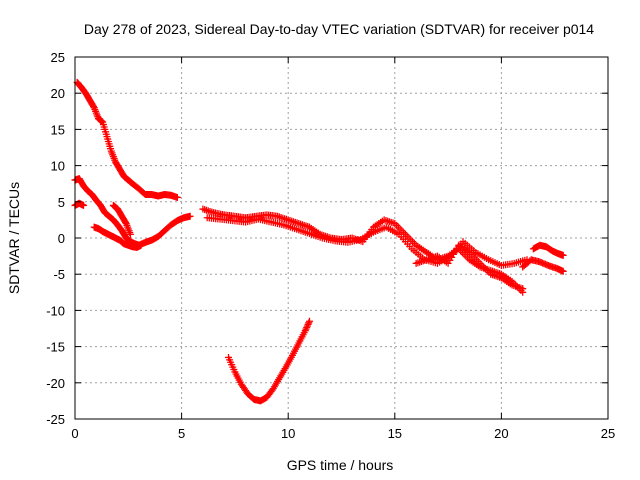 The width and height of the screenshot is (640, 480). Describe the element at coordinates (343, 433) in the screenshot. I see `x-tick-labels: 0 5 10 15 20 25` at that location.